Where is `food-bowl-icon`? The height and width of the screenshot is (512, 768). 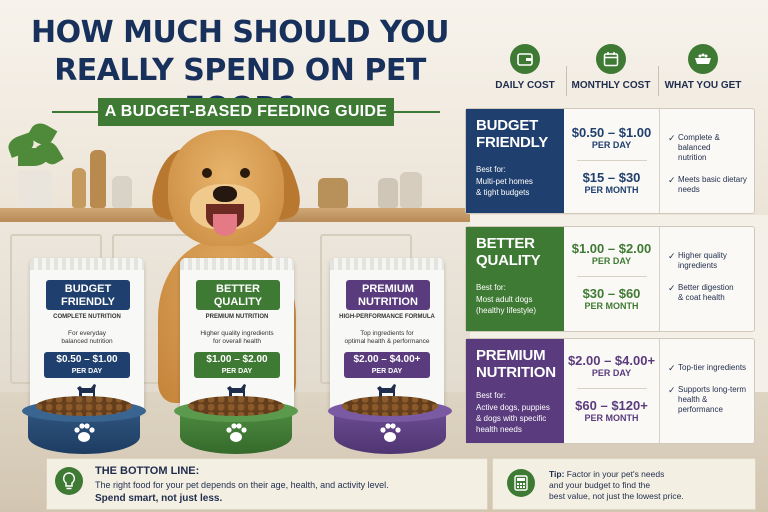 food-bowl-icon is located at coordinates (703, 59).